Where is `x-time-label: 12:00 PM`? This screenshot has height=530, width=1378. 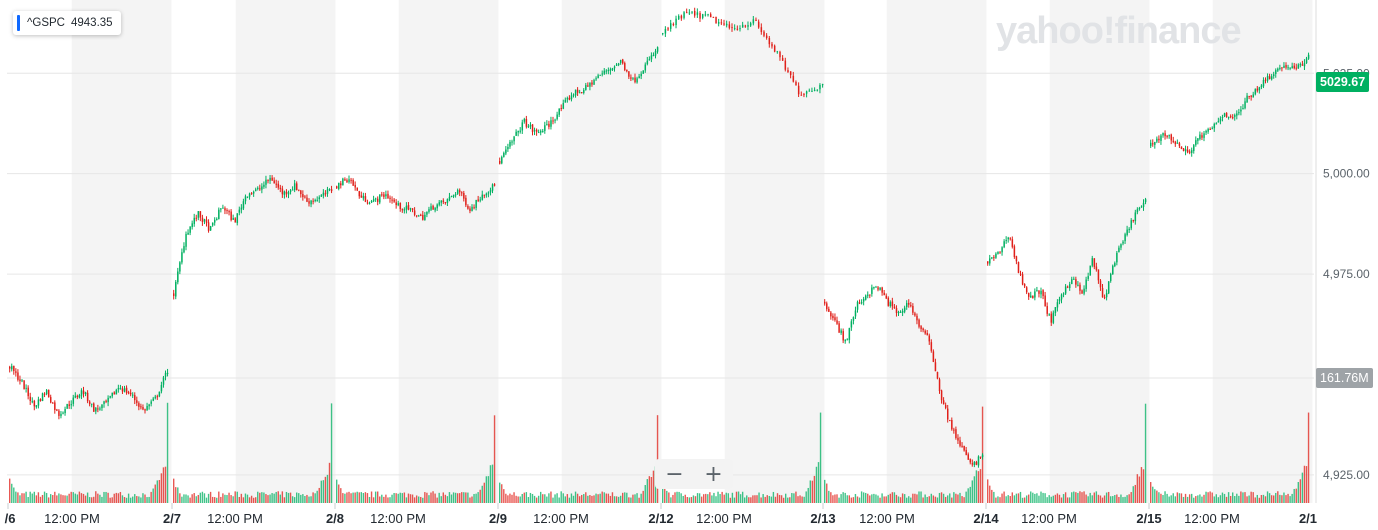 x-time-label: 12:00 PM is located at coordinates (72, 518).